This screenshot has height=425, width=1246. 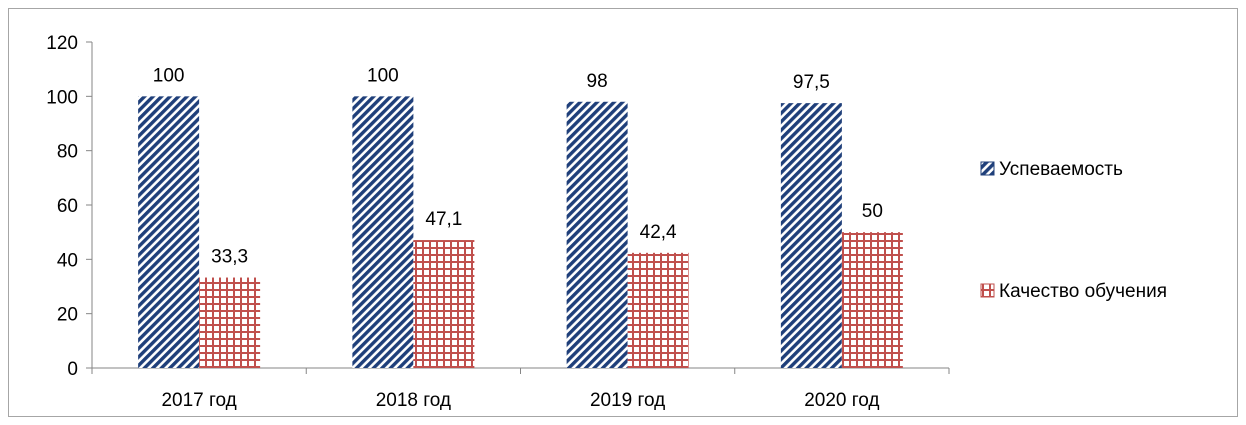 I want to click on bar-uspevaemost-2019-год, so click(x=597, y=235).